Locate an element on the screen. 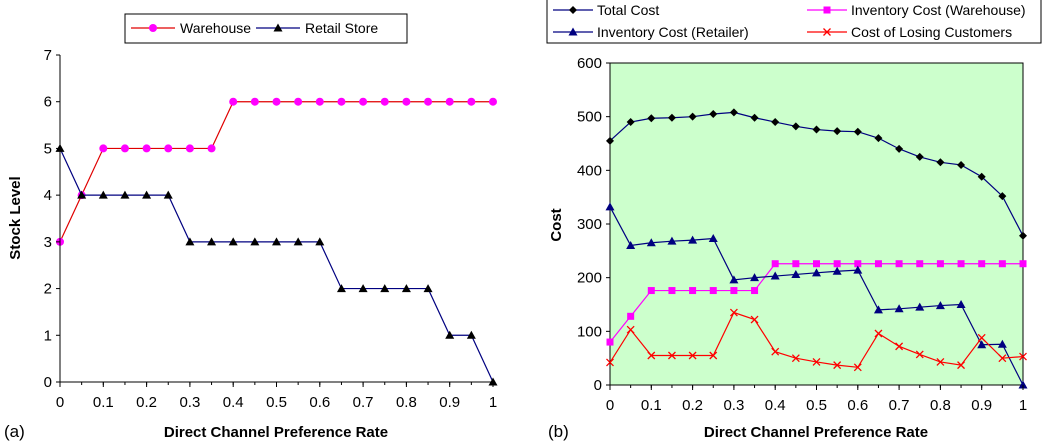  a-x-tick-label: 0.5 is located at coordinates (276, 402).